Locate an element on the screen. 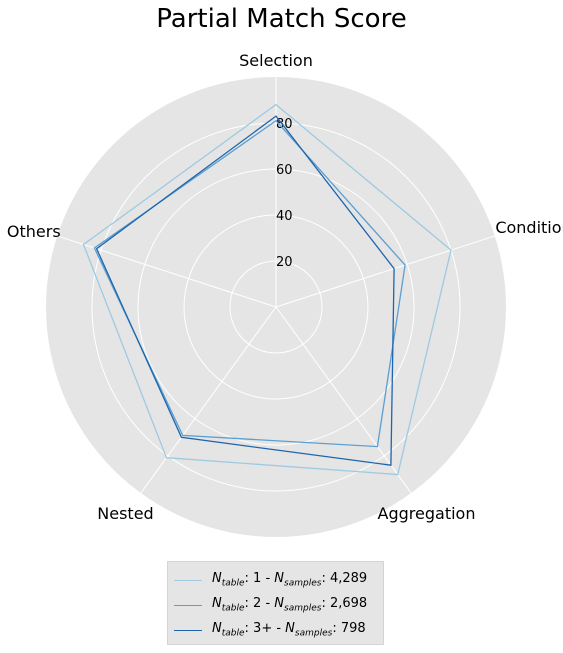 This screenshot has width=563, height=653. r-tick-label-60: 60 is located at coordinates (284, 170).